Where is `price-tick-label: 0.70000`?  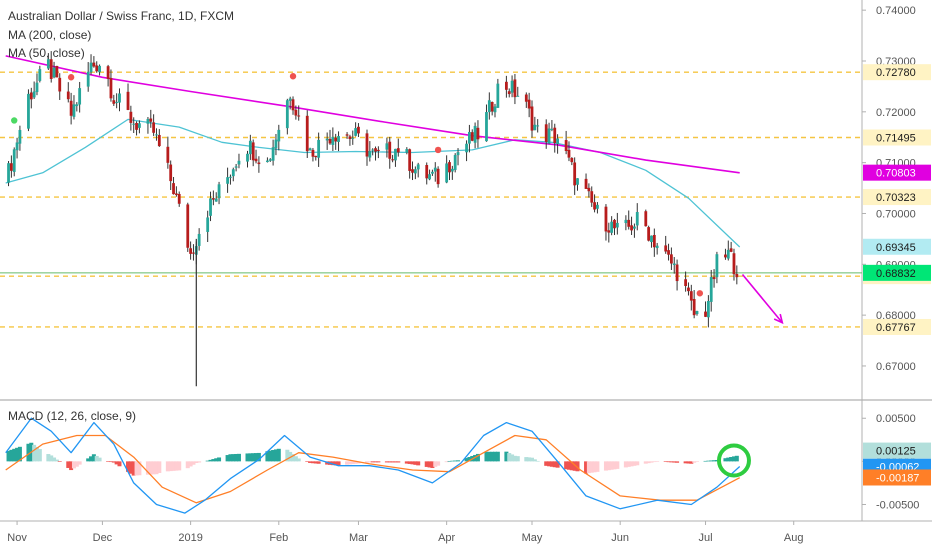
price-tick-label: 0.70000 is located at coordinates (896, 214).